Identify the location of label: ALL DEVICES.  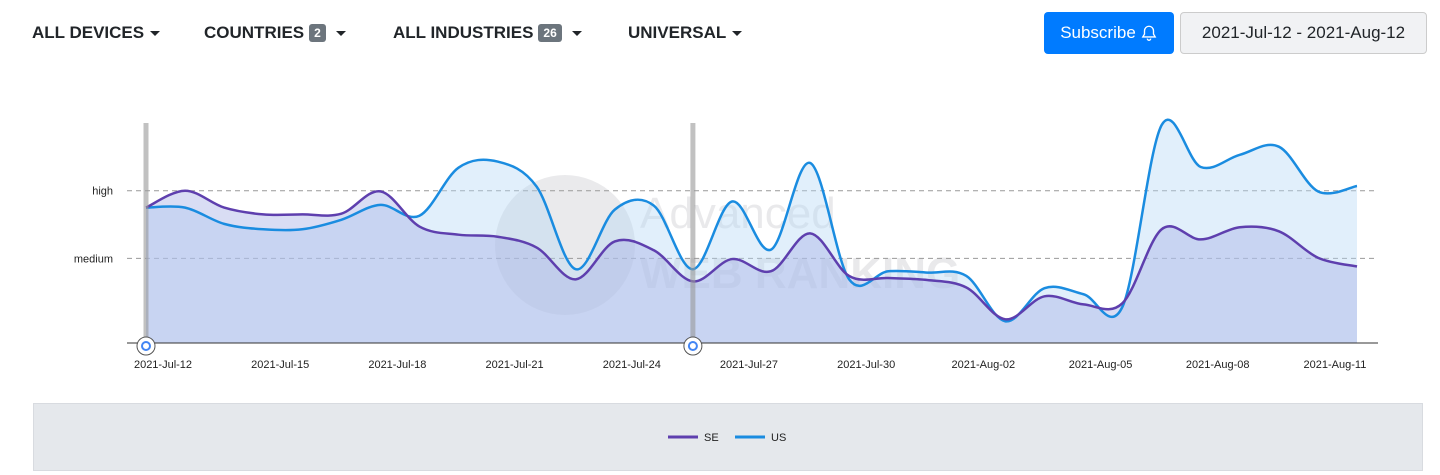
(88, 32).